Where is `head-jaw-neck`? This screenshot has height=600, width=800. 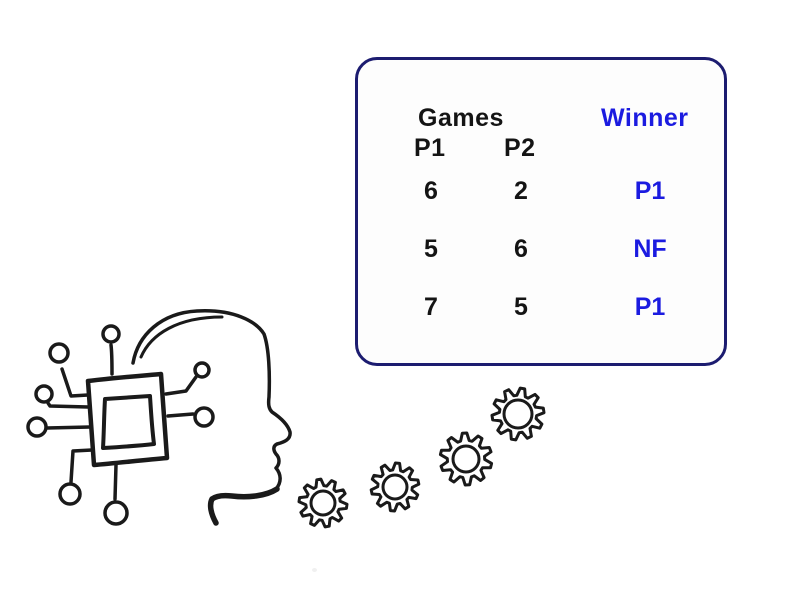
head-jaw-neck is located at coordinates (243, 506).